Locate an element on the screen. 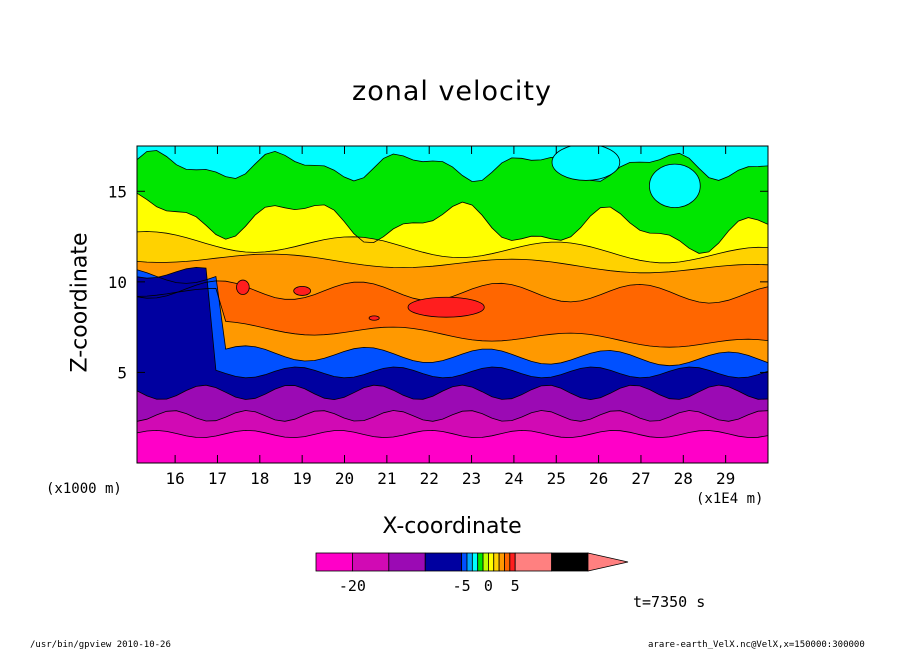 This screenshot has height=654, width=904. colorbar-extension is located at coordinates (608, 562).